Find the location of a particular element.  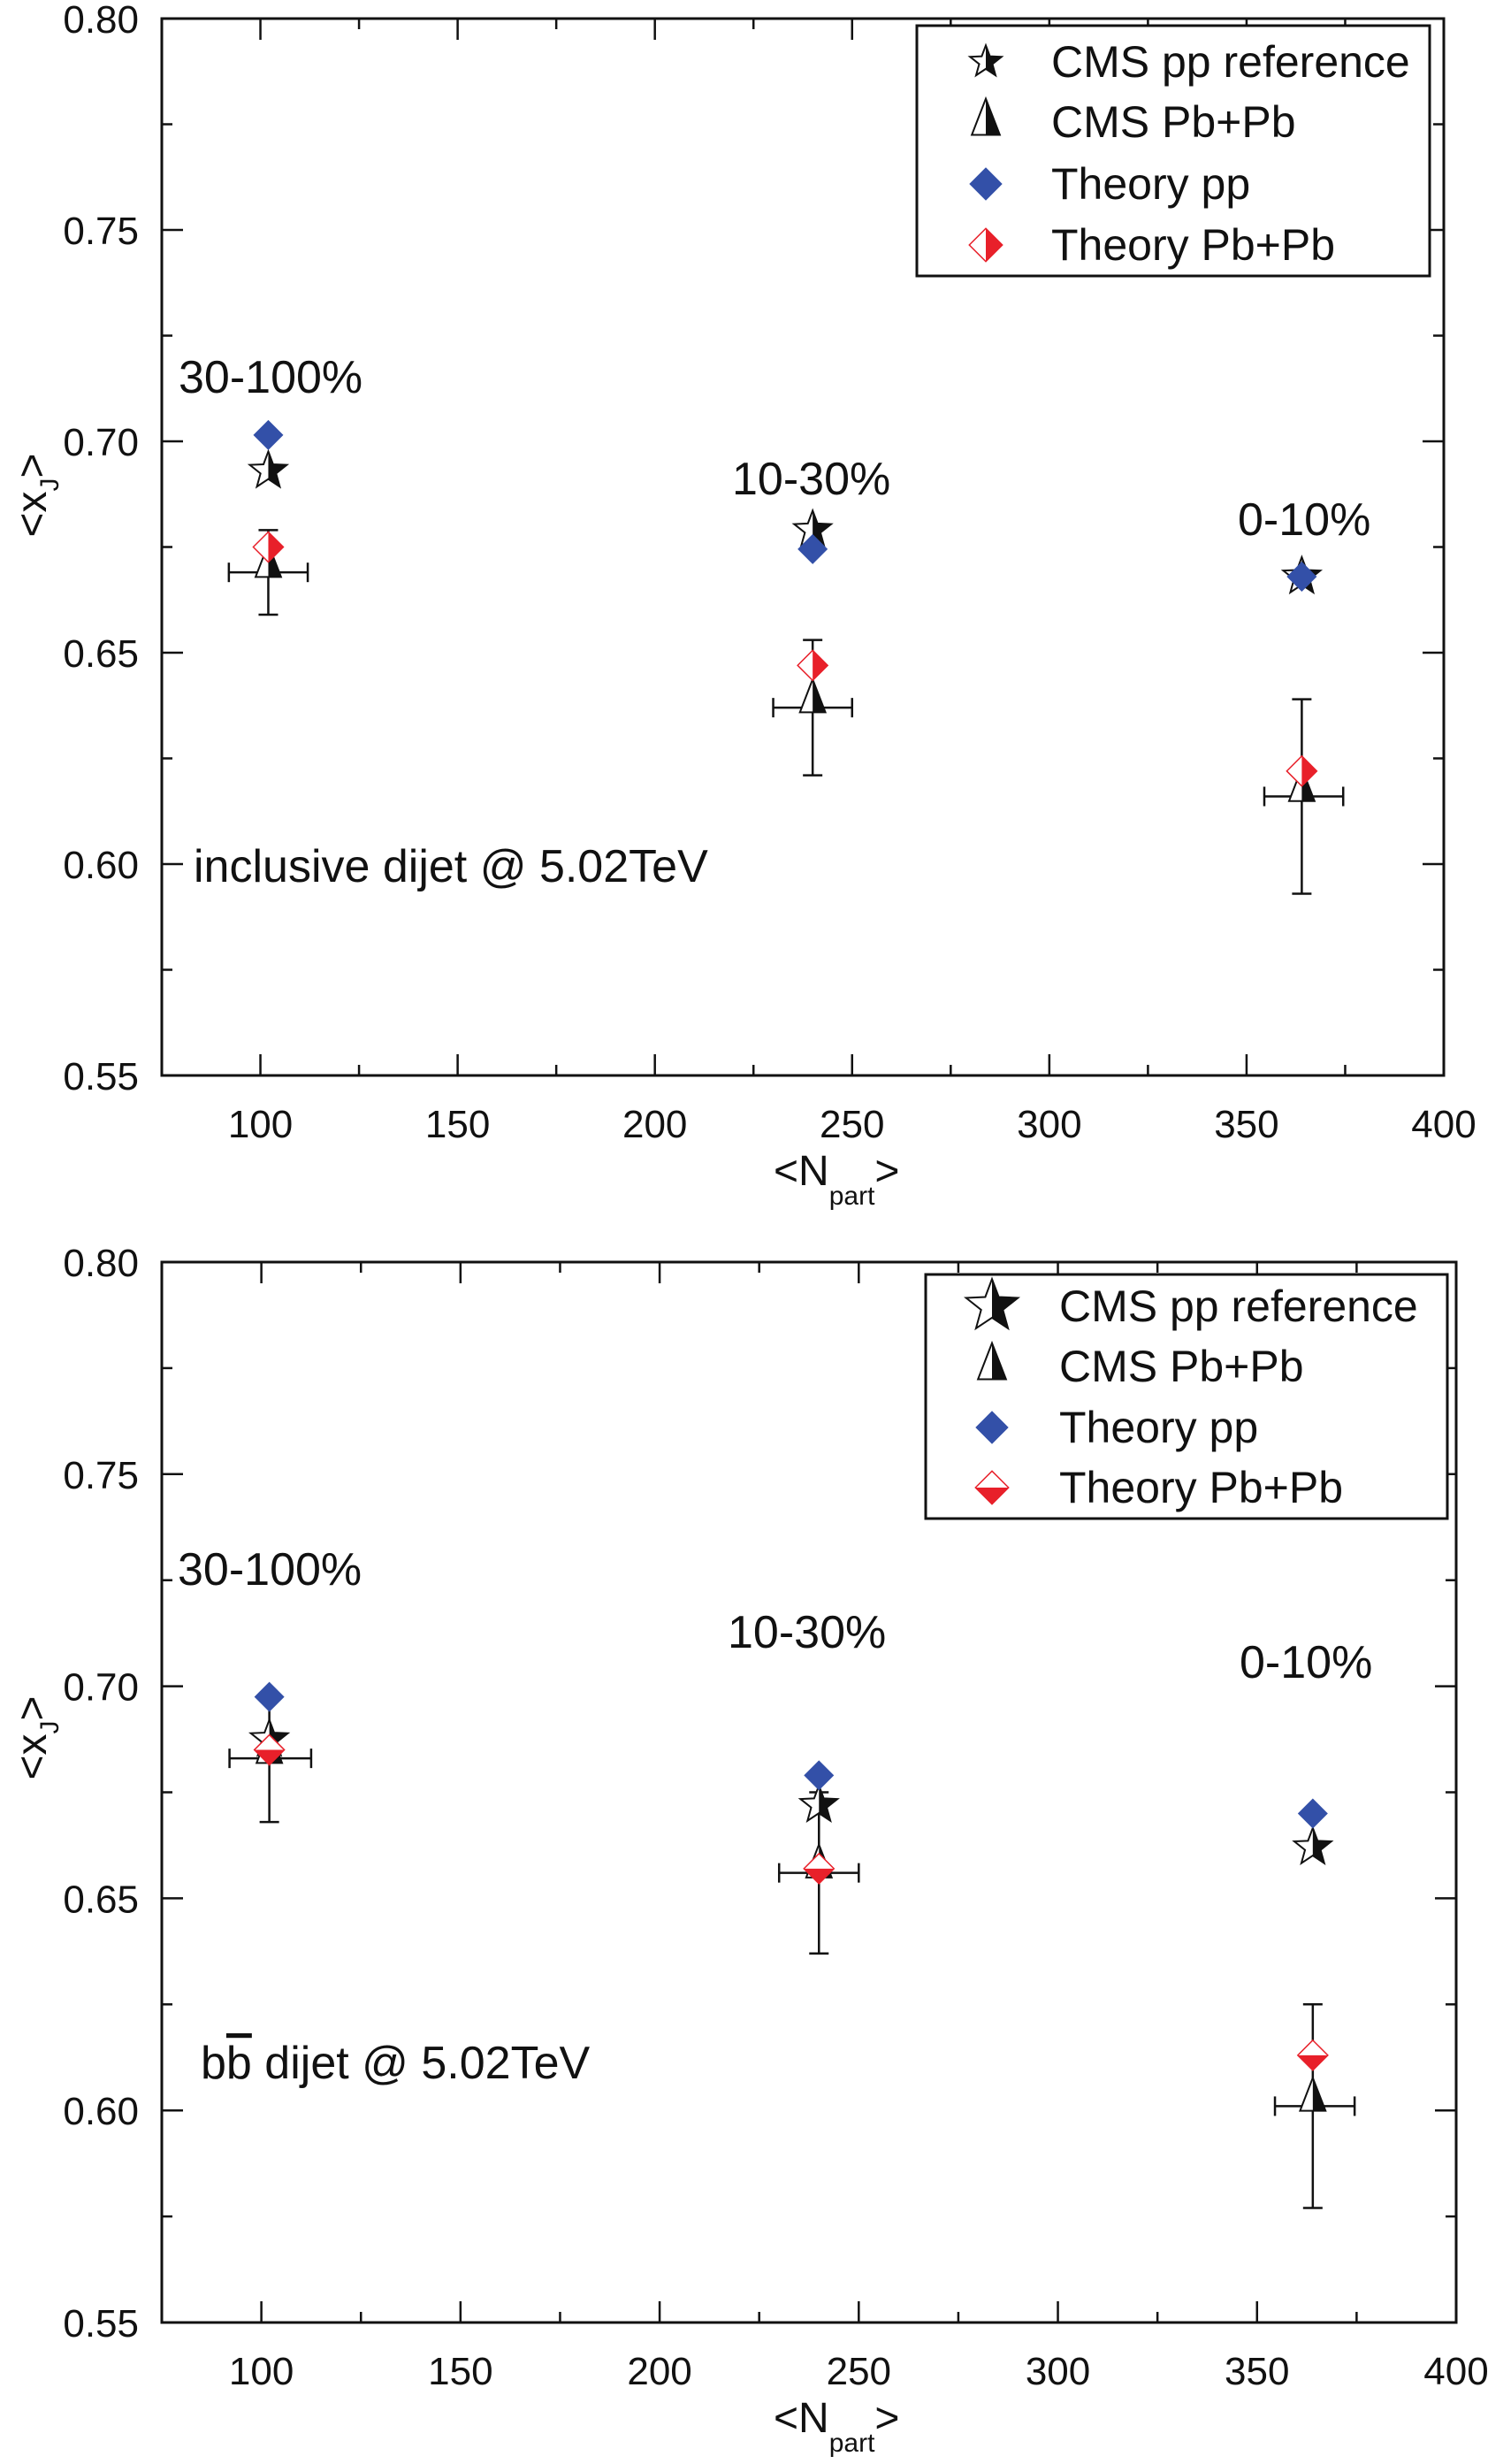

y-label-close: > is located at coordinates (32, 1707).